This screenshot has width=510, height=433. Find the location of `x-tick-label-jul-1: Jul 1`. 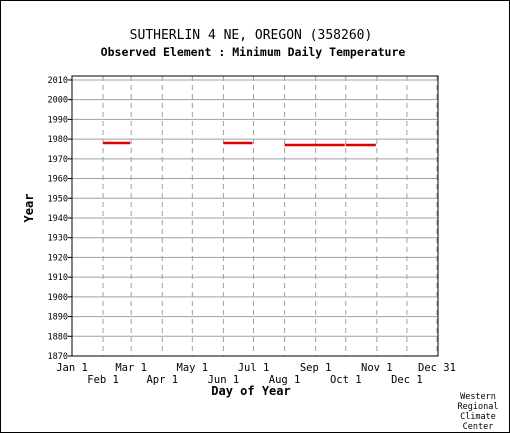

x-tick-label-jul-1: Jul 1 is located at coordinates (254, 368).